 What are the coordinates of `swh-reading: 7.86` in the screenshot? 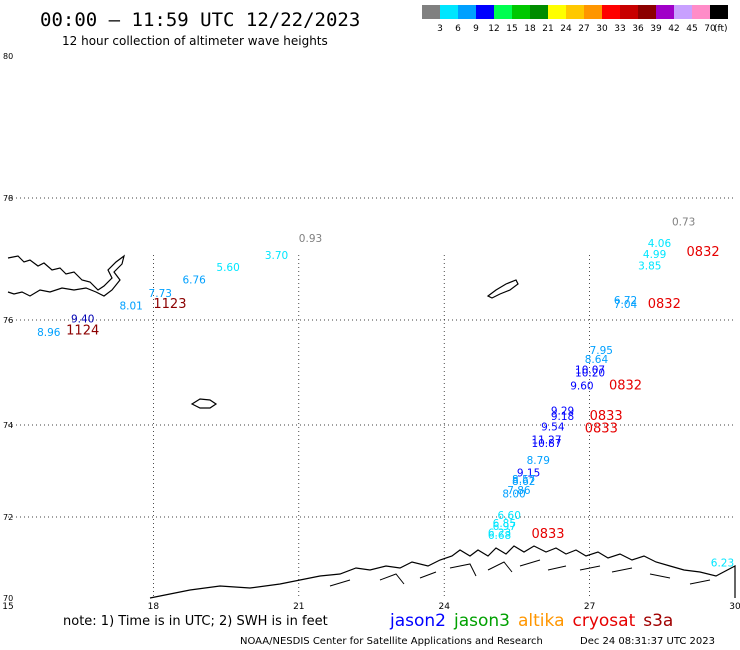 It's located at (519, 491).